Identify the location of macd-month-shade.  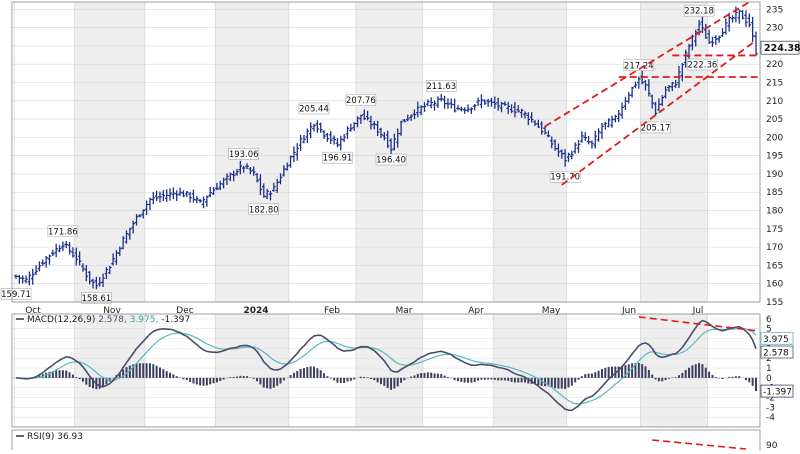
(389, 370).